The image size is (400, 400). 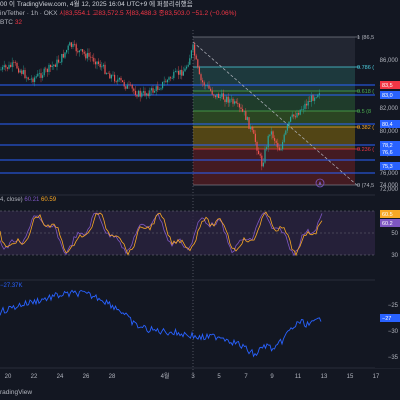 I want to click on close-value: 종83,503.0, so click(x=174, y=13).